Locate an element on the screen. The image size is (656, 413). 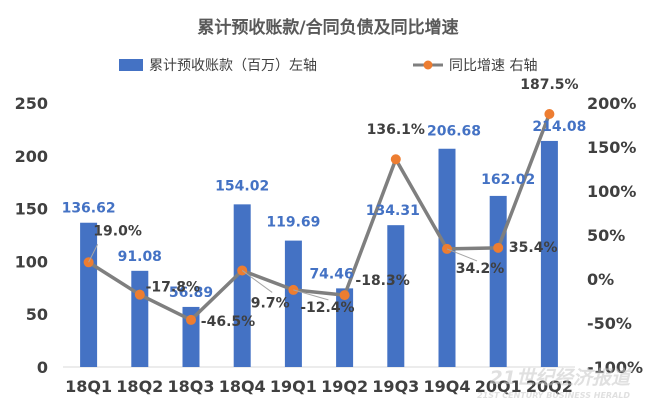
bar-value-label: 162.02 is located at coordinates (508, 180).